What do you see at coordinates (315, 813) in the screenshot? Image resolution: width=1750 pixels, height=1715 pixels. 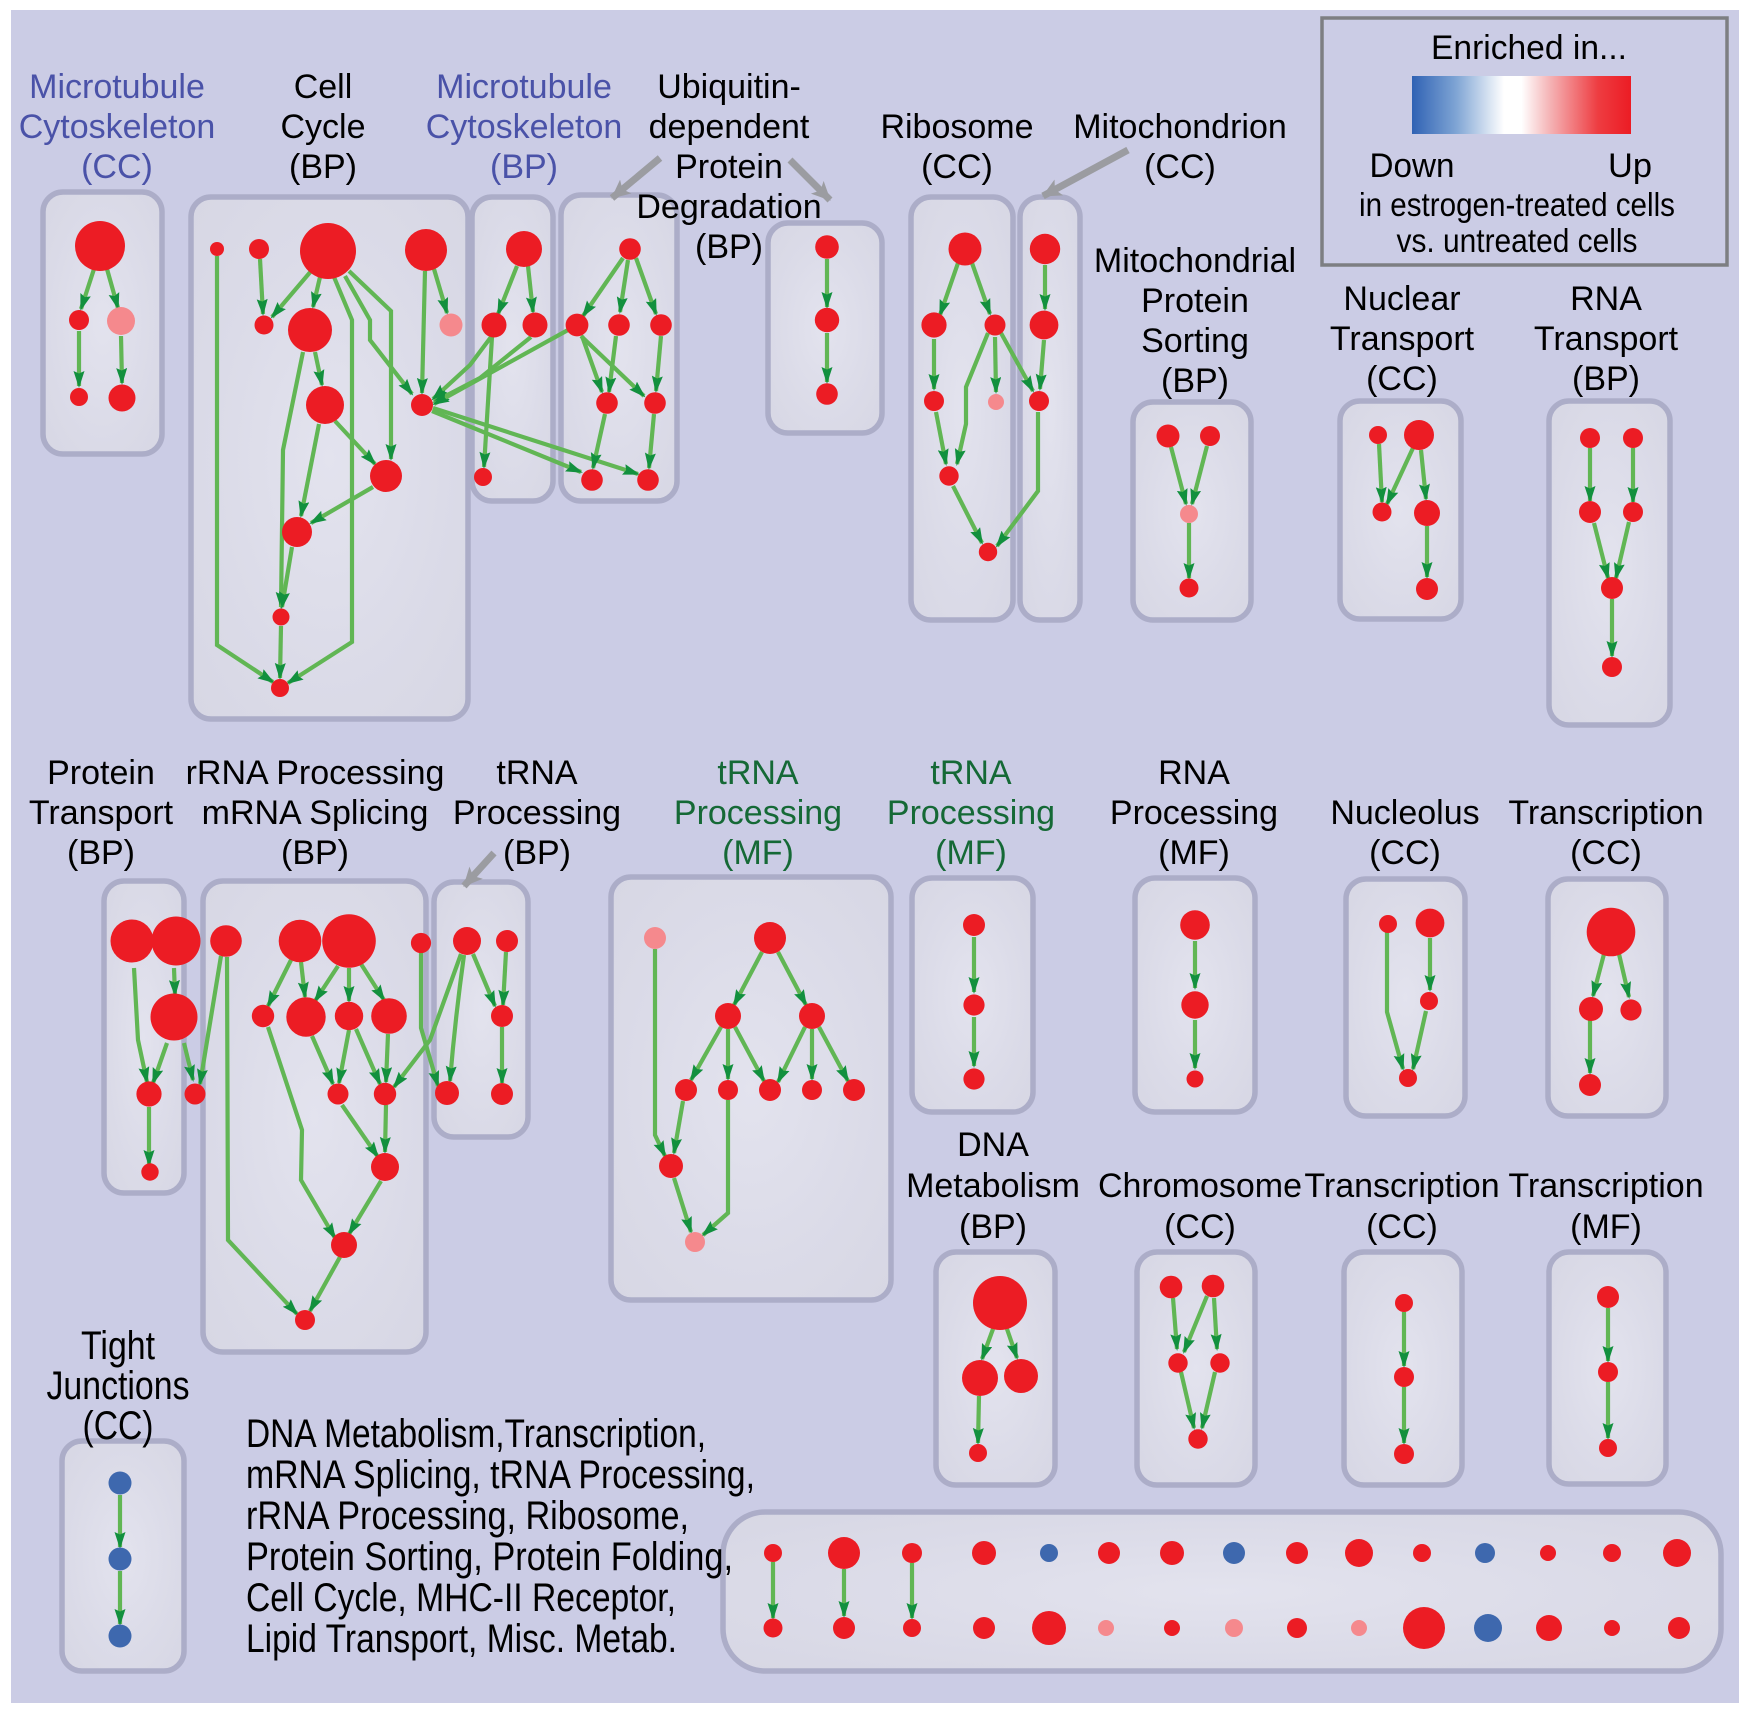 I see `svg-text: mRNA Splicing` at bounding box center [315, 813].